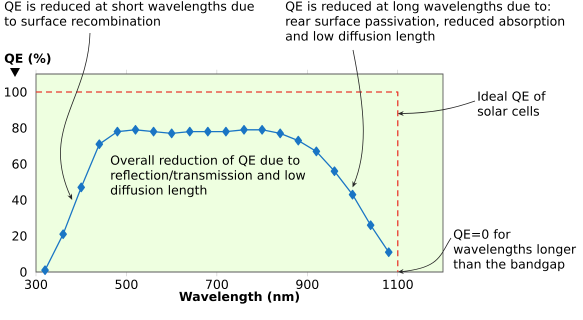 This screenshot has height=320, width=583. What do you see at coordinates (16, 92) in the screenshot?
I see `y-tick-label: 100` at bounding box center [16, 92].